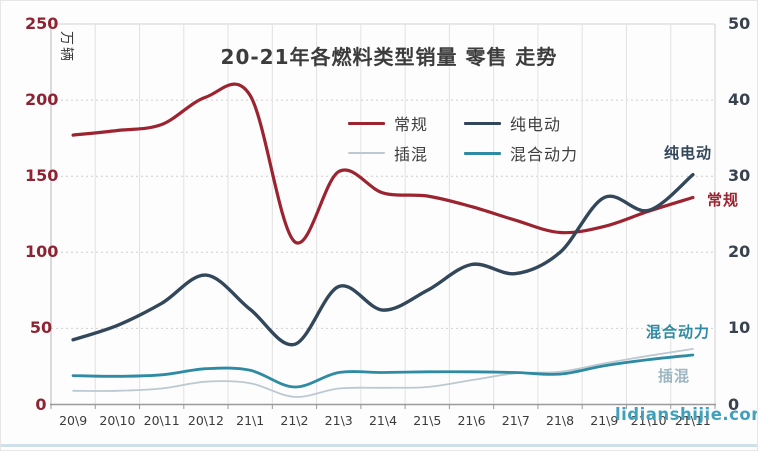 This screenshot has width=758, height=451. I want to click on chart-title: 20-21年各燃料类型销量 零售 走势, so click(389, 57).